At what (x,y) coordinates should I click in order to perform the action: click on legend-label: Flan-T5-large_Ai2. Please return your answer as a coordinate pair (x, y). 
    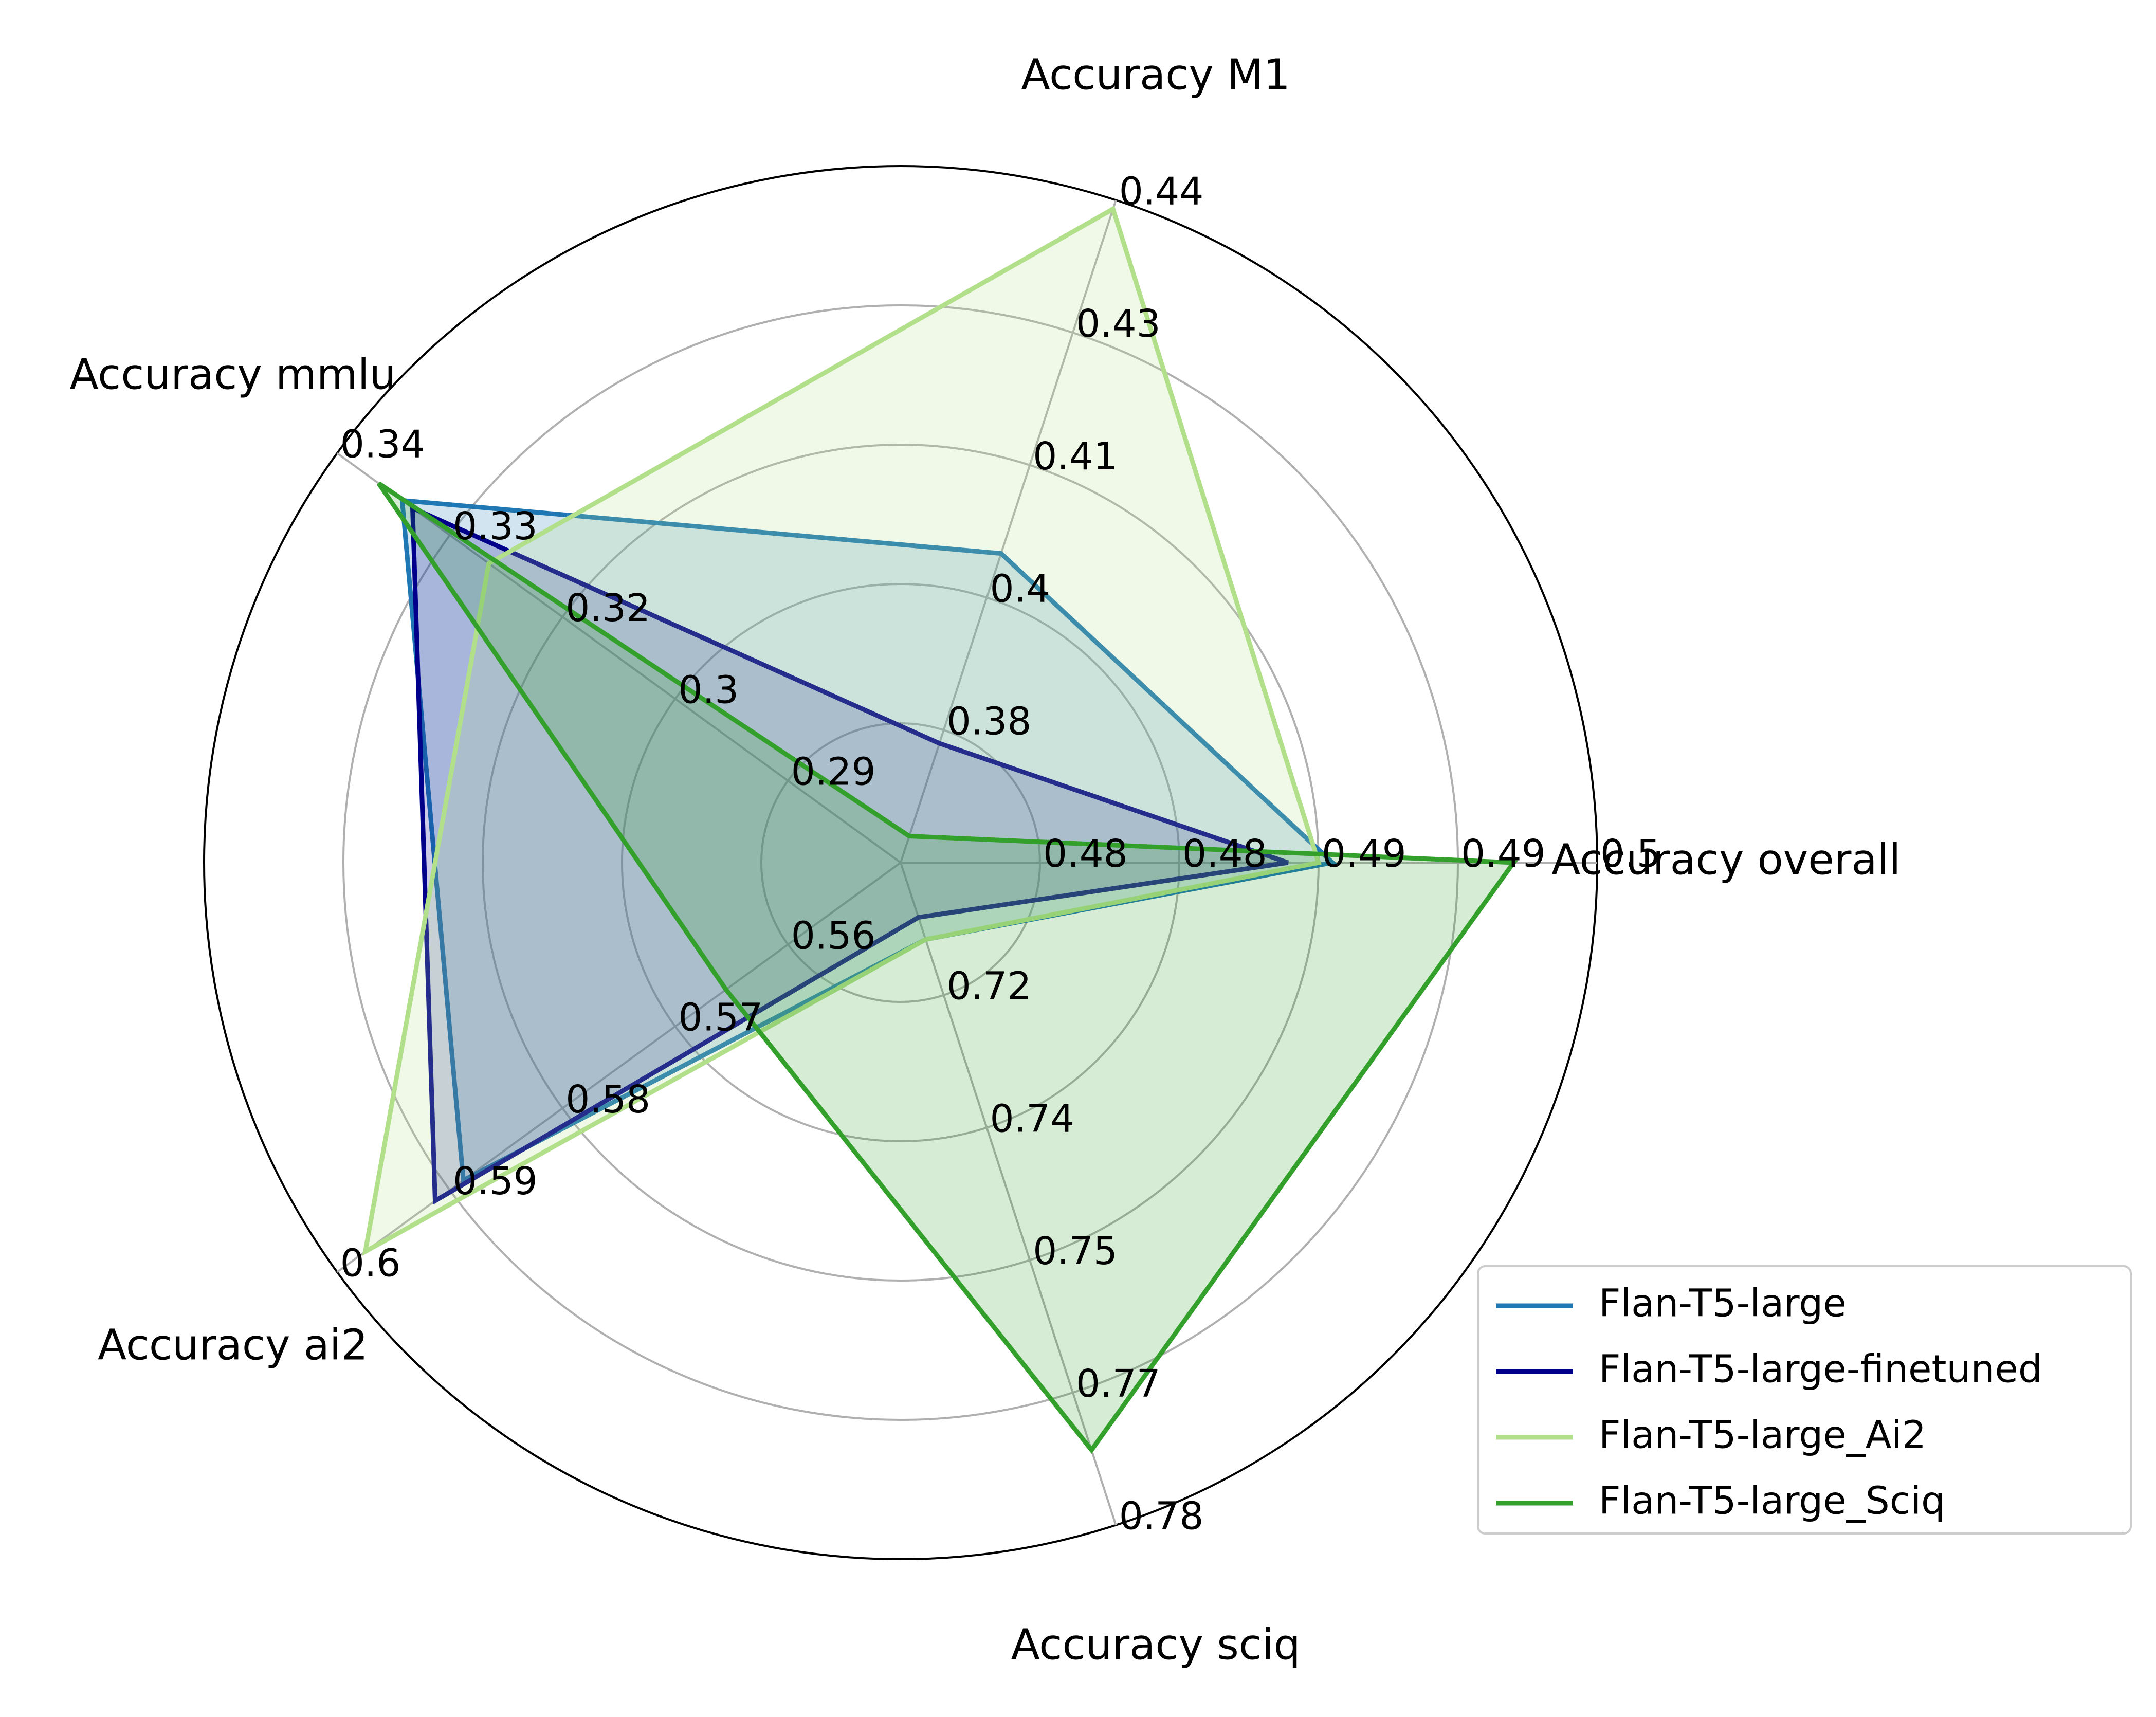
    Looking at the image, I should click on (1762, 1435).